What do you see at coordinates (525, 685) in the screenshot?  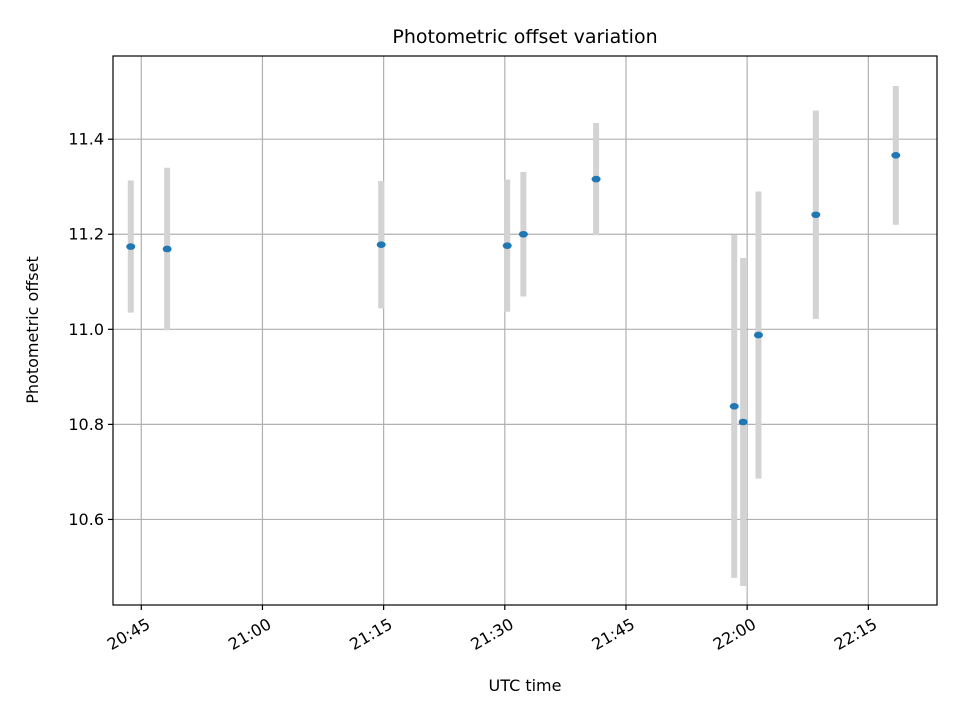 I see `x-axis-label: UTC time` at bounding box center [525, 685].